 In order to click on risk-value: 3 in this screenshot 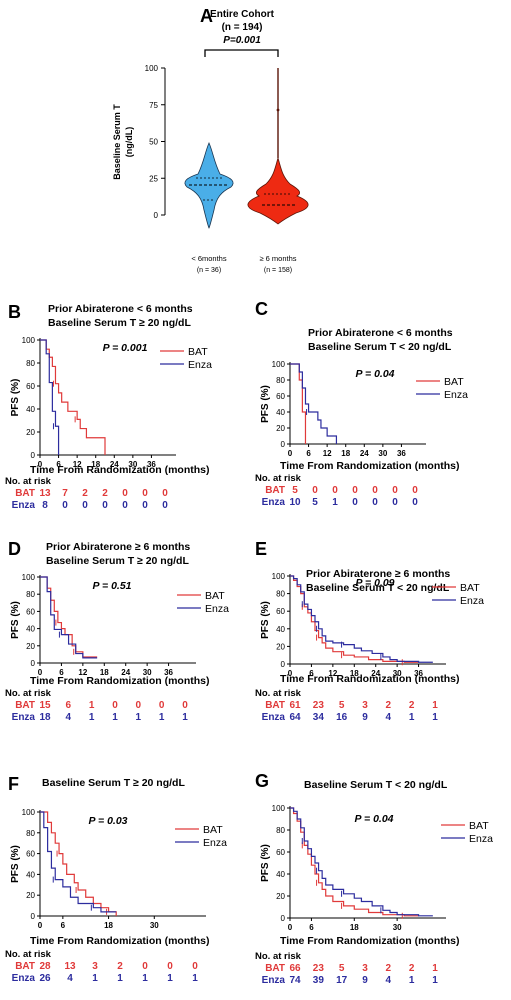, I will do `click(95, 966)`.